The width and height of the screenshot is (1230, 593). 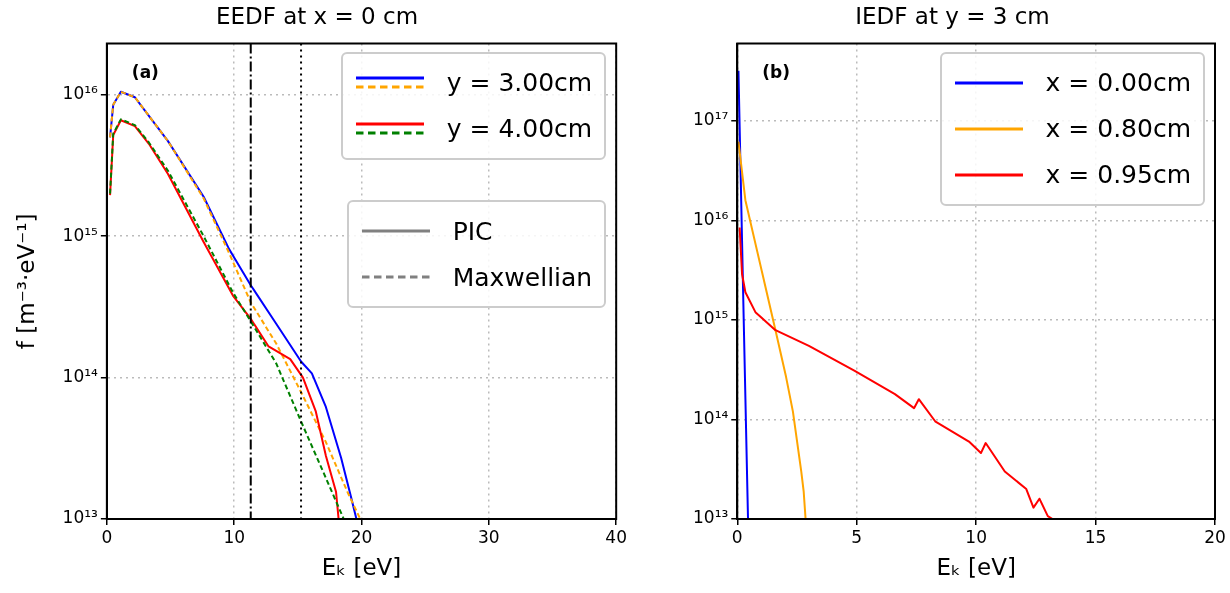 What do you see at coordinates (857, 536) in the screenshot?
I see `x-tick-label: 5` at bounding box center [857, 536].